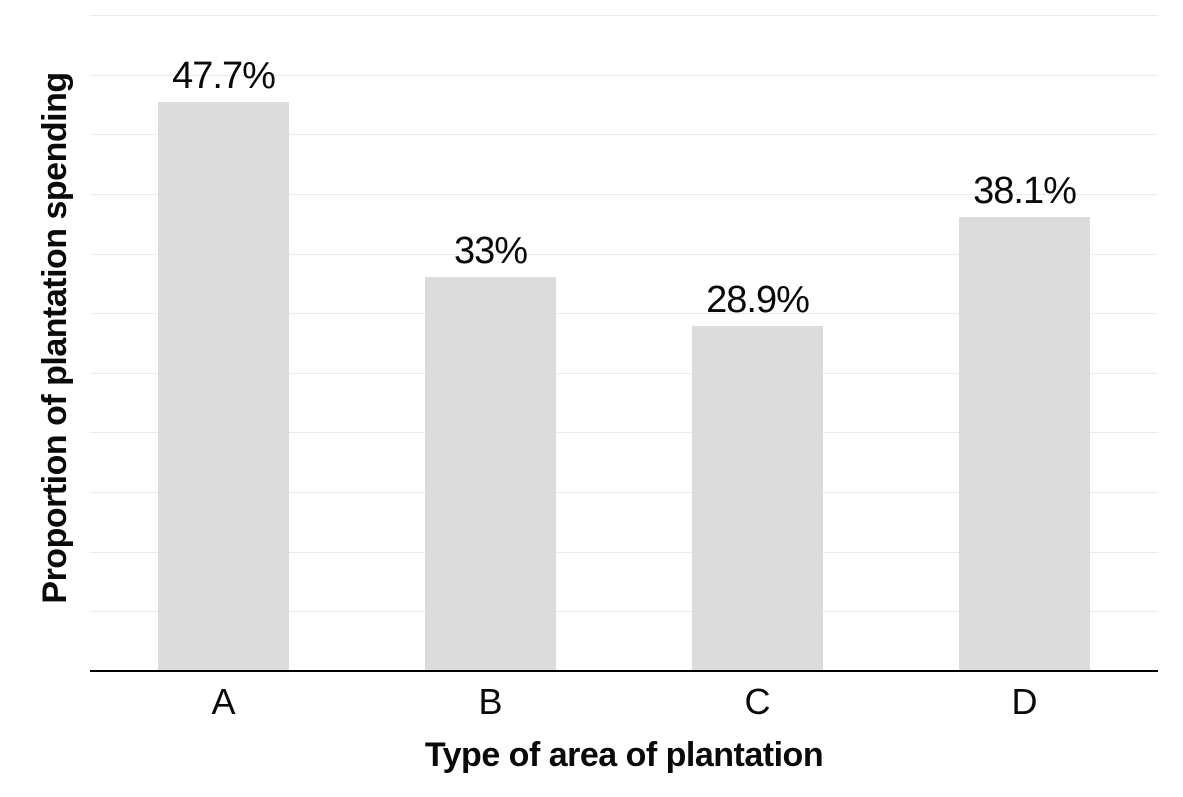 Image resolution: width=1183 pixels, height=797 pixels. I want to click on bar-C, so click(757, 498).